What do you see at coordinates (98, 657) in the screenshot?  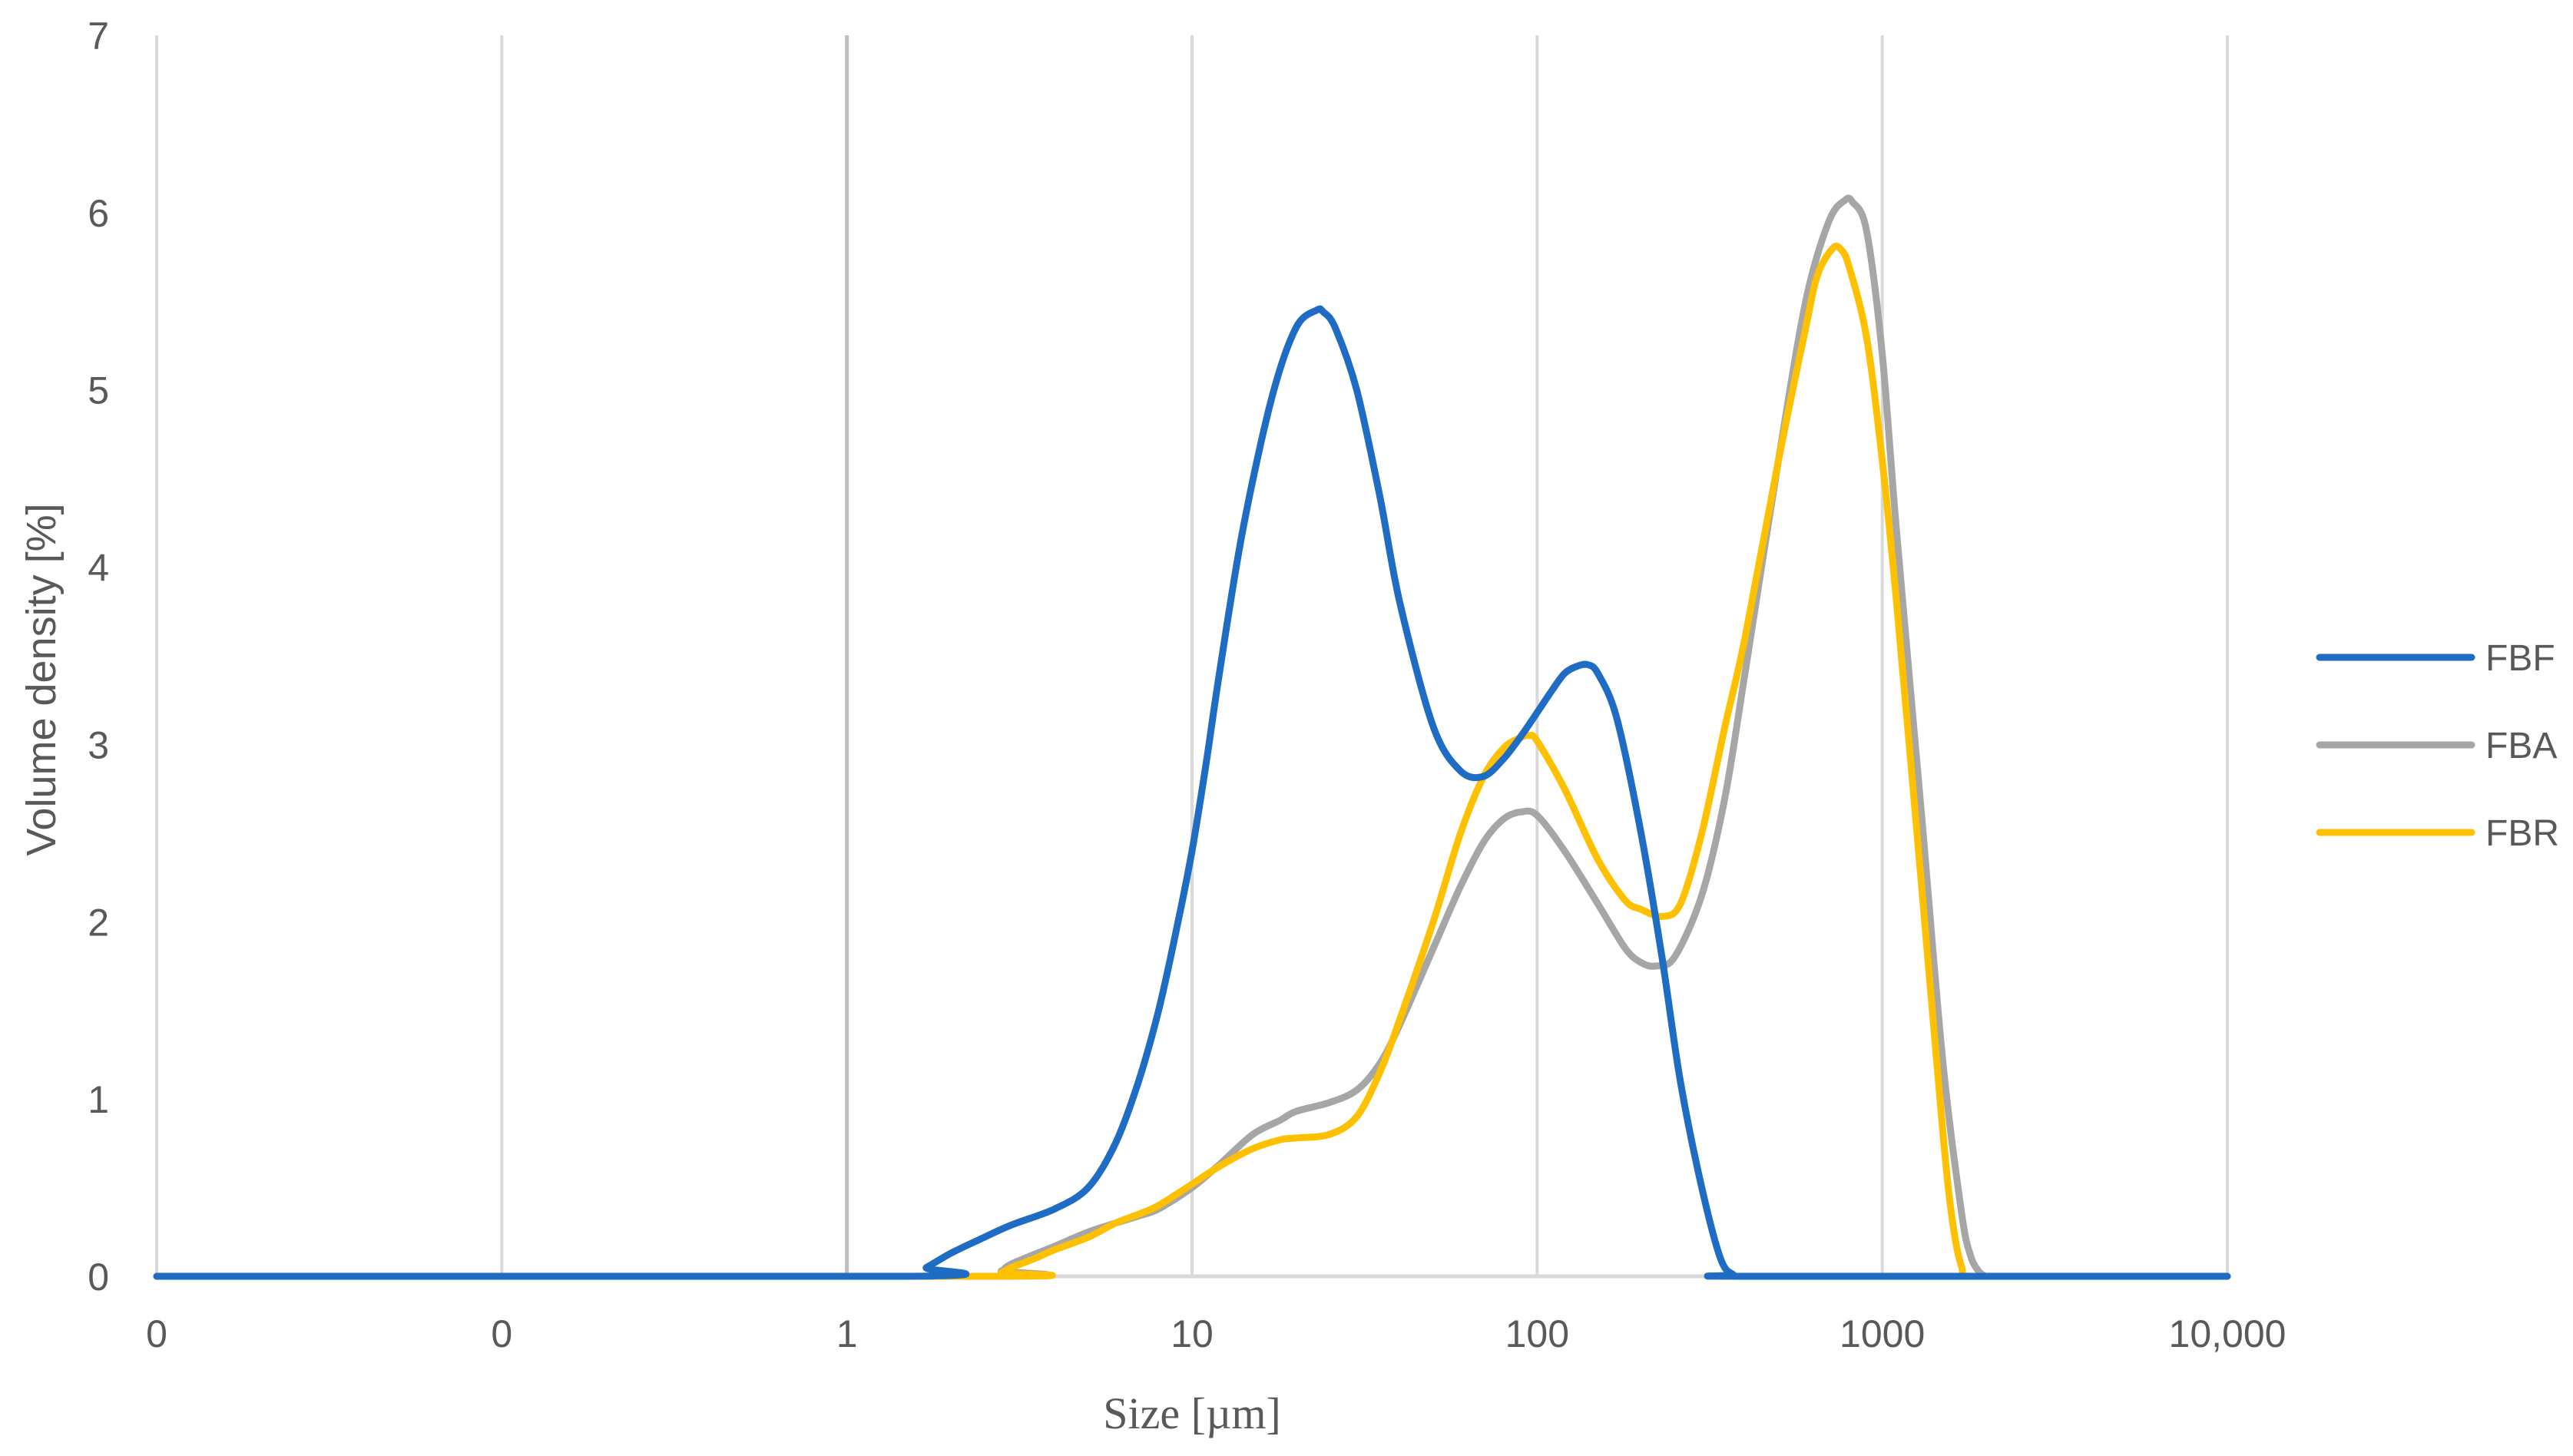 I see `y-tick-labels: 0 1 2 3 4 5 6 7` at bounding box center [98, 657].